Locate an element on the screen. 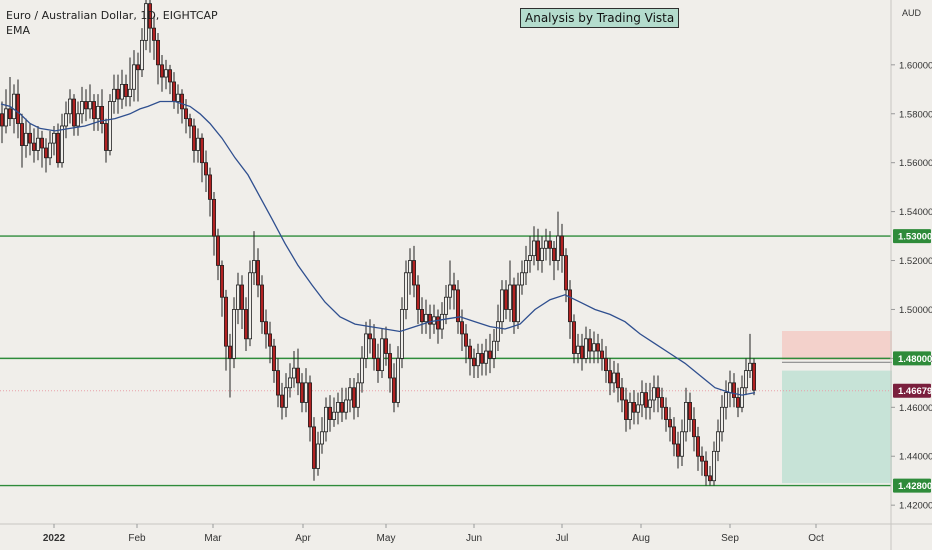 This screenshot has width=932, height=550. y-tick-label: 1.42000 is located at coordinates (915, 506).